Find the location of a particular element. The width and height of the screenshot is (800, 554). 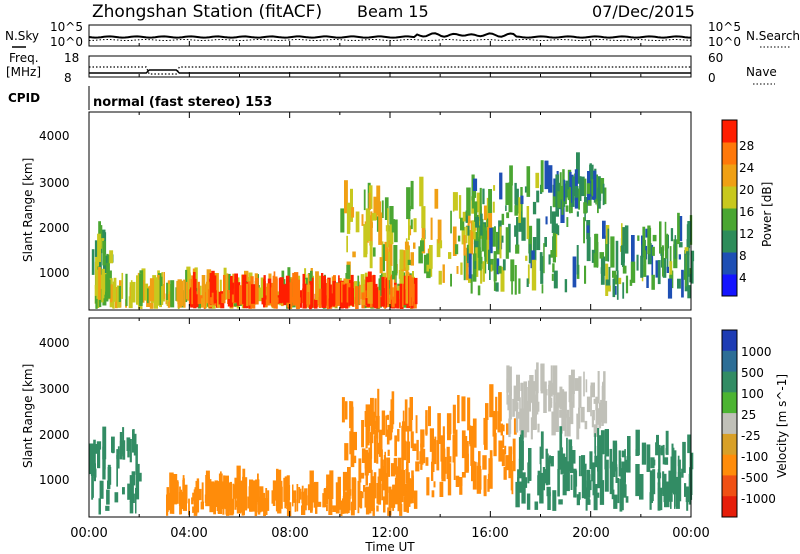

power-ytick-3000: 3000 is located at coordinates (54, 183).